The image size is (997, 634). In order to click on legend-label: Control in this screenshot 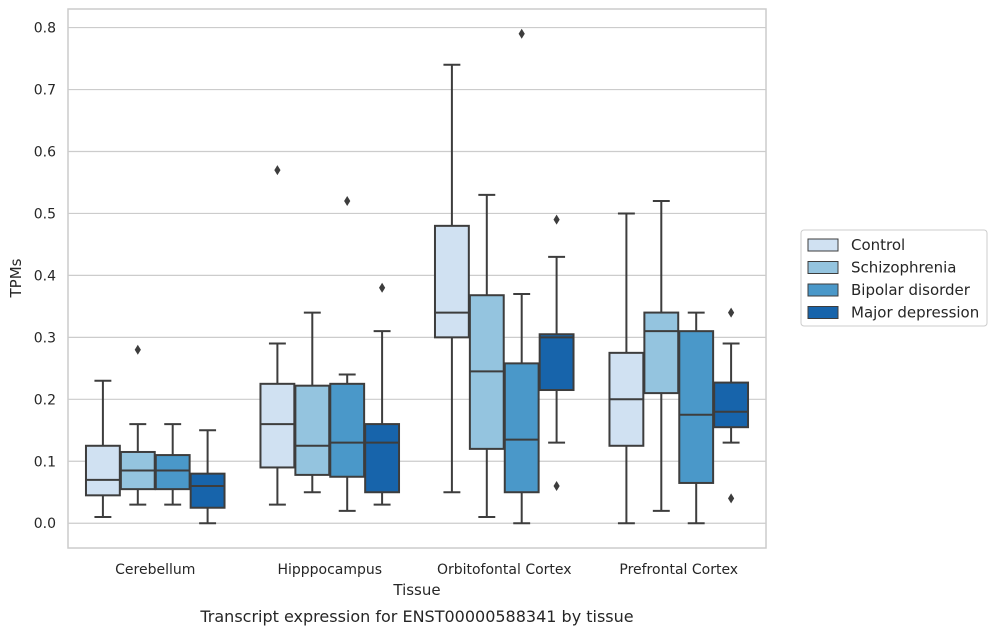, I will do `click(878, 245)`.